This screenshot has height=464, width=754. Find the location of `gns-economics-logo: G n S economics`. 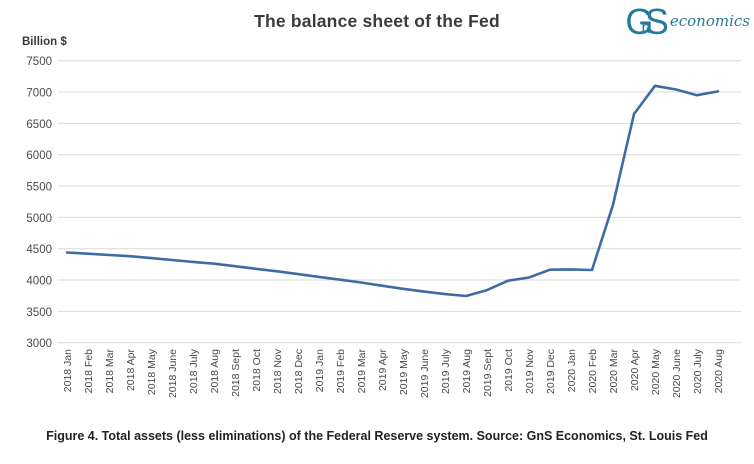

gns-economics-logo: G n S economics is located at coordinates (687, 22).